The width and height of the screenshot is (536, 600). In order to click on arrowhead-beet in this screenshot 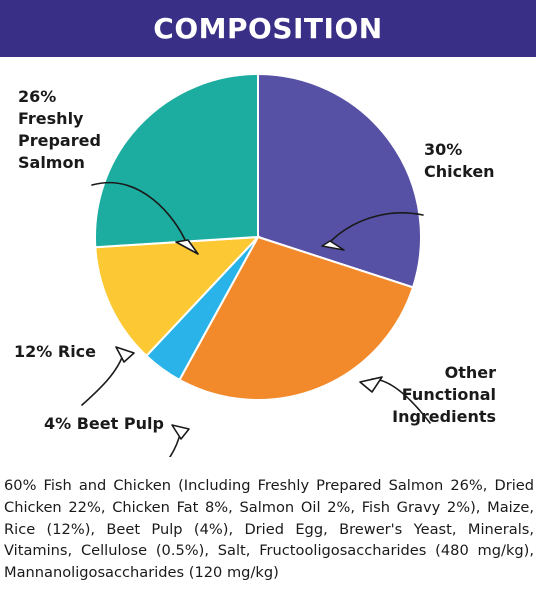, I will do `click(180, 432)`.